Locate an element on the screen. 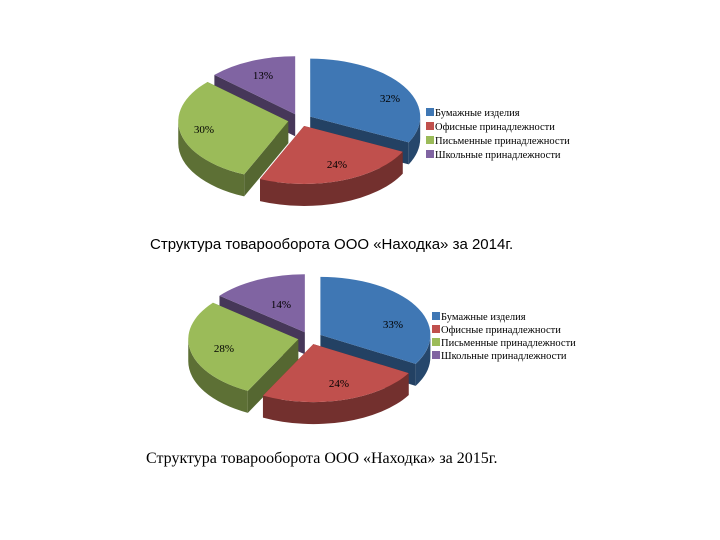  data-label-4: 13% is located at coordinates (263, 76).